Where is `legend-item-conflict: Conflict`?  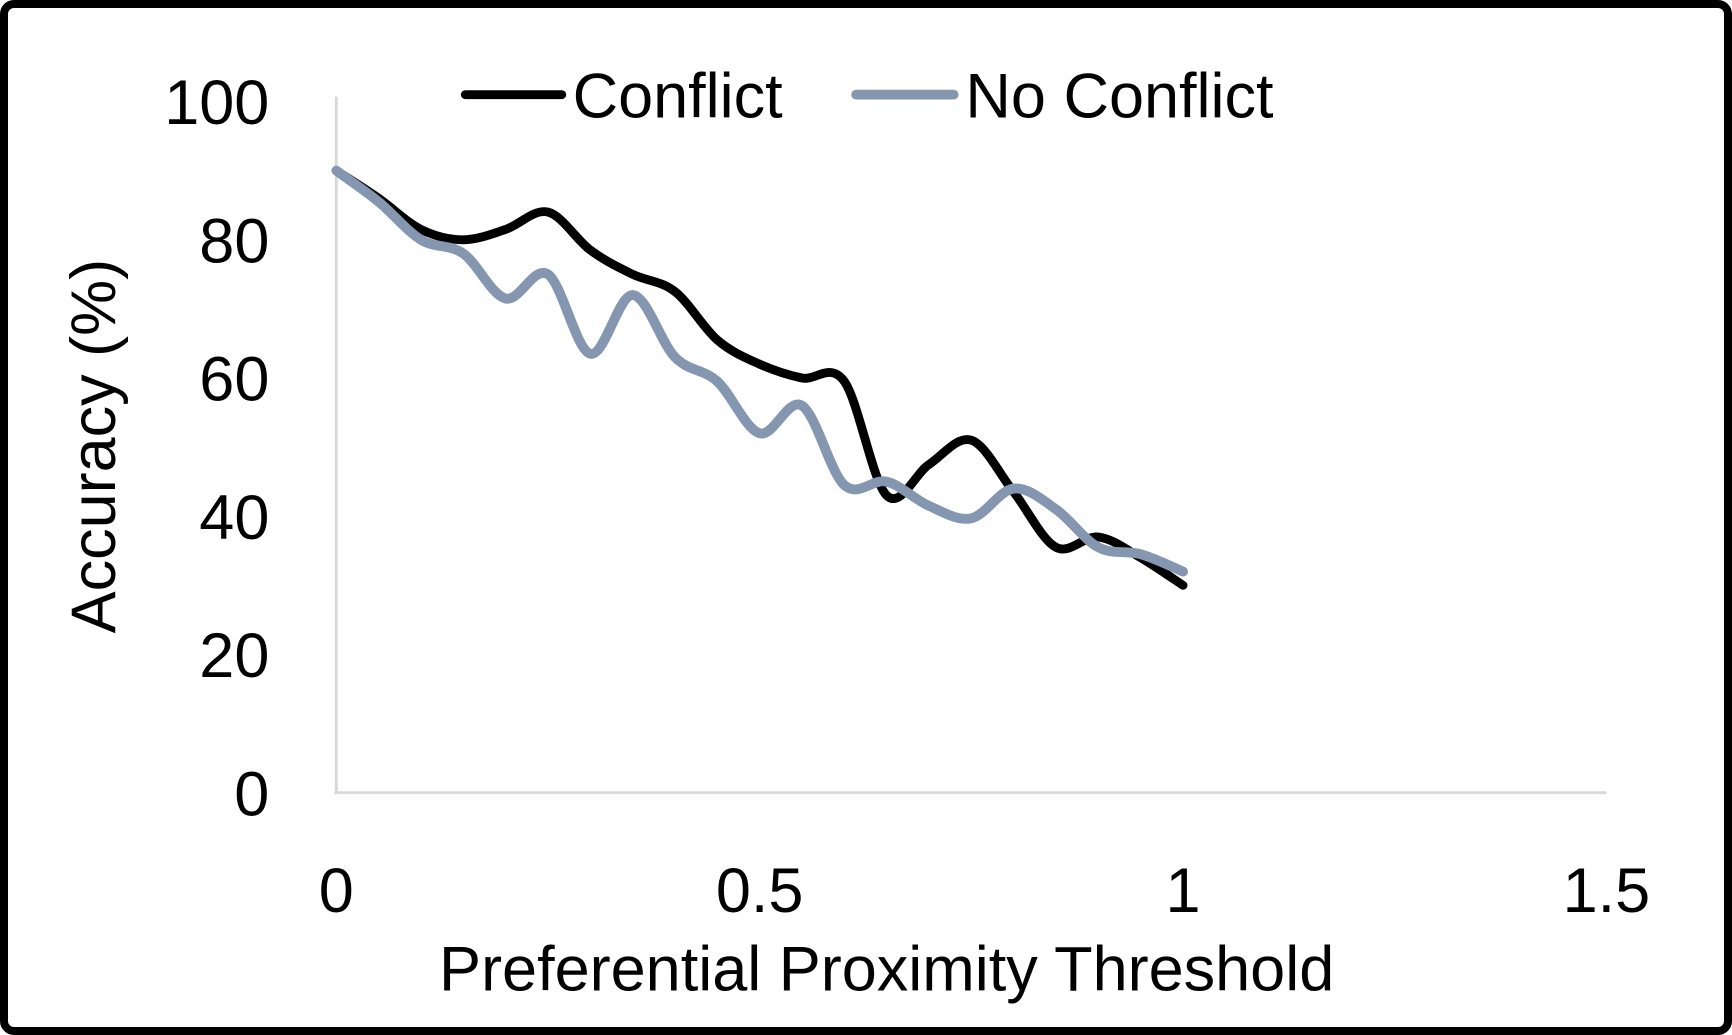 legend-item-conflict: Conflict is located at coordinates (622, 96).